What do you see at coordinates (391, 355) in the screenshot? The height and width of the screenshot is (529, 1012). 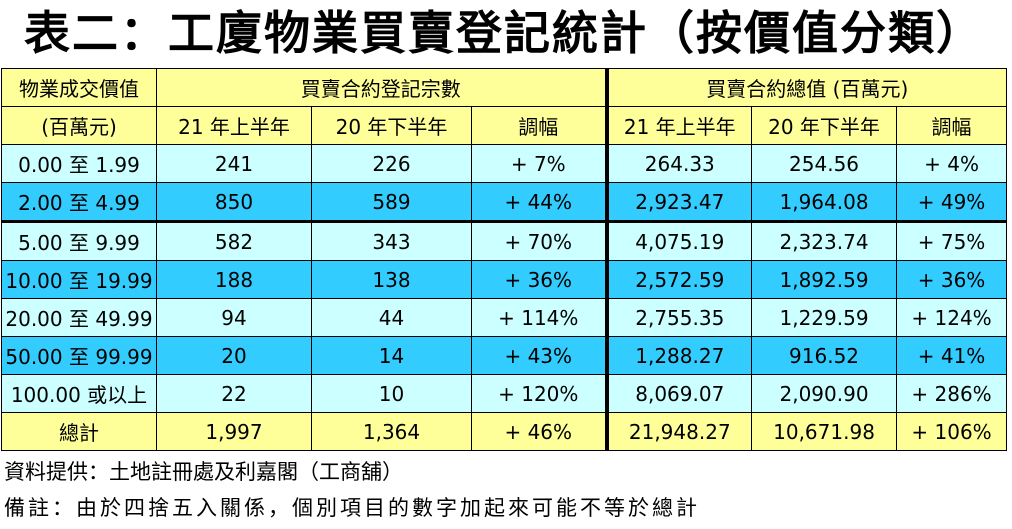 I see `cell: 14` at bounding box center [391, 355].